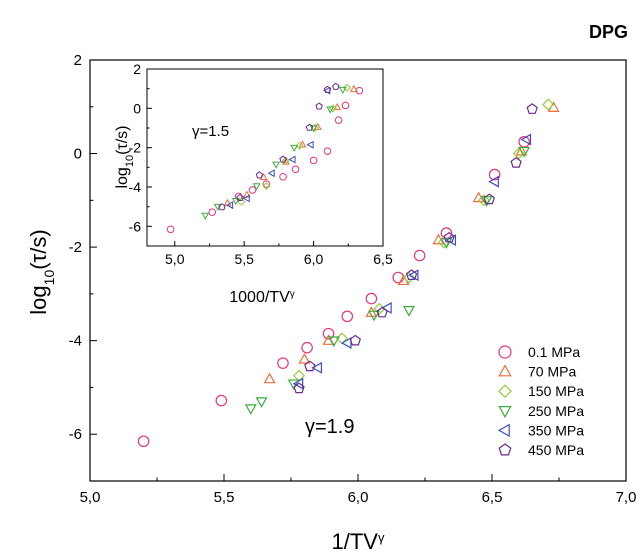 The height and width of the screenshot is (556, 636). Describe the element at coordinates (75, 247) in the screenshot. I see `y-tick-label: -2` at that location.